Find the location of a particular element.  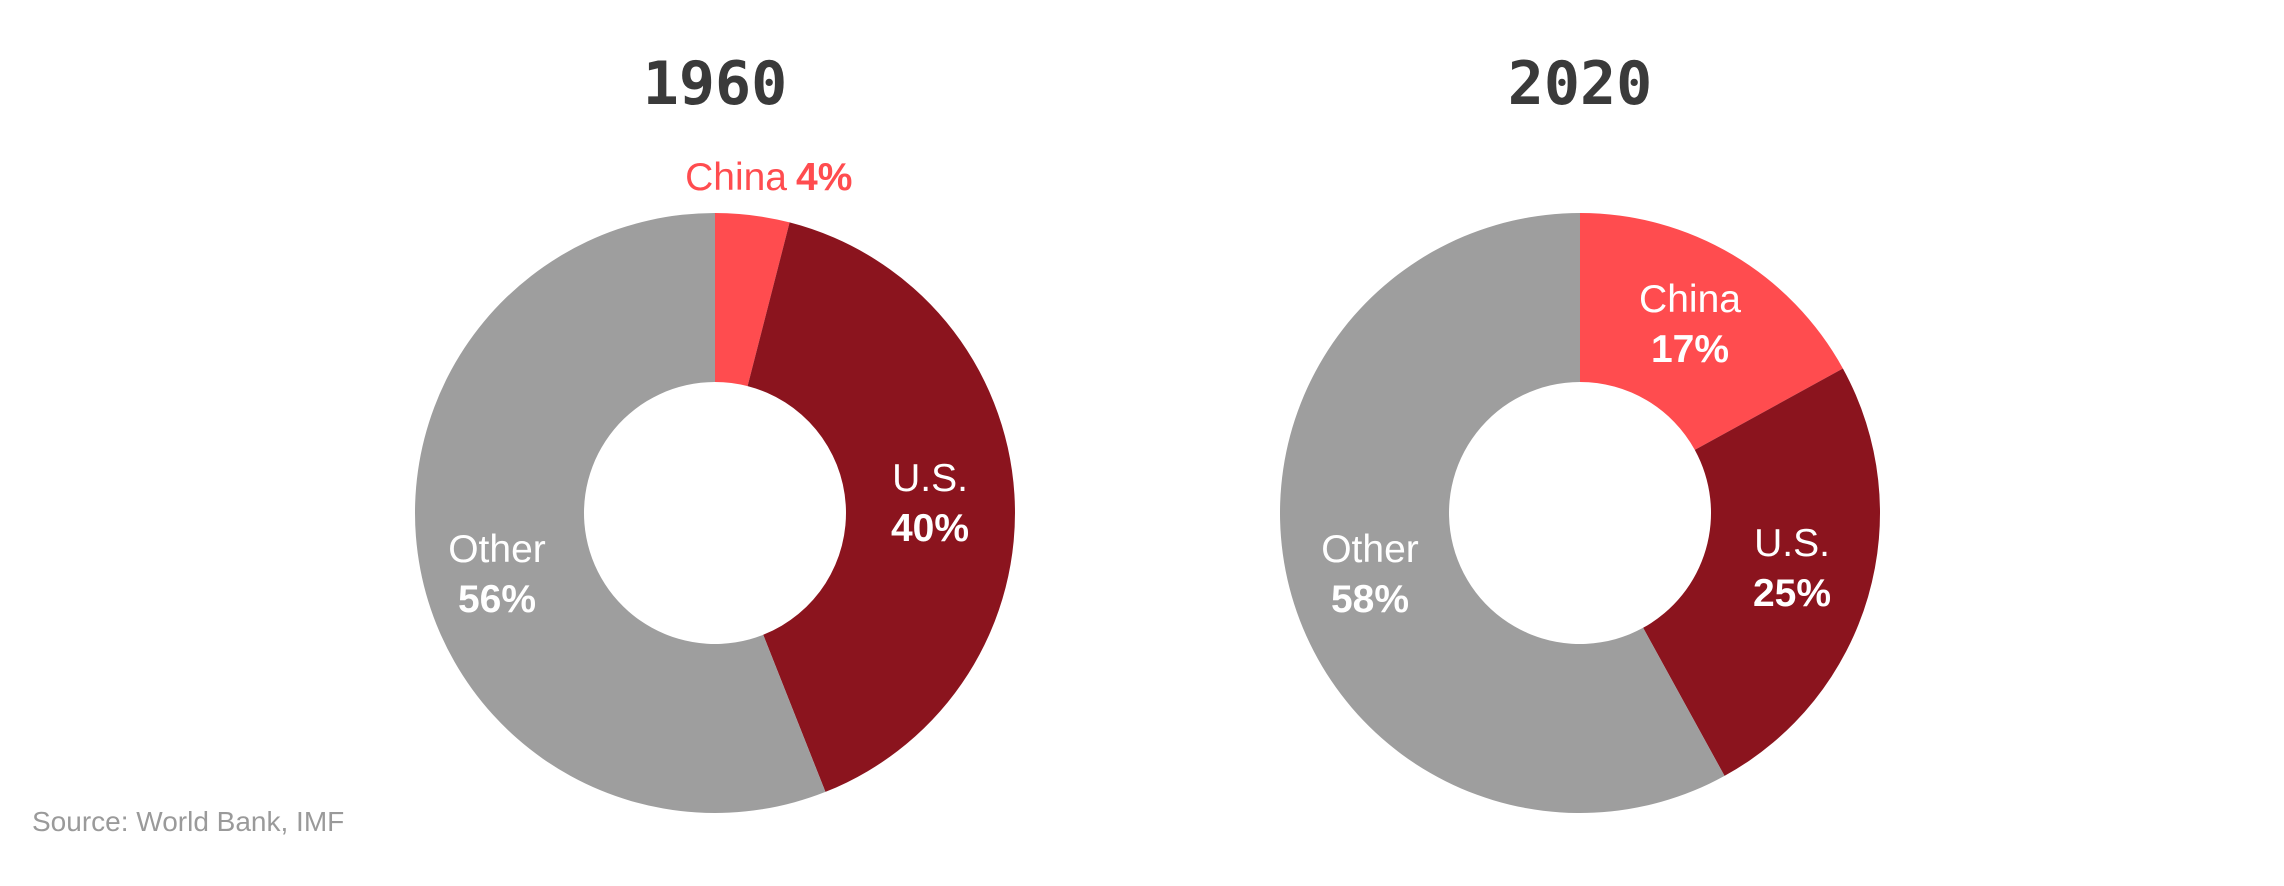

slice-other-1960 is located at coordinates (620, 512).